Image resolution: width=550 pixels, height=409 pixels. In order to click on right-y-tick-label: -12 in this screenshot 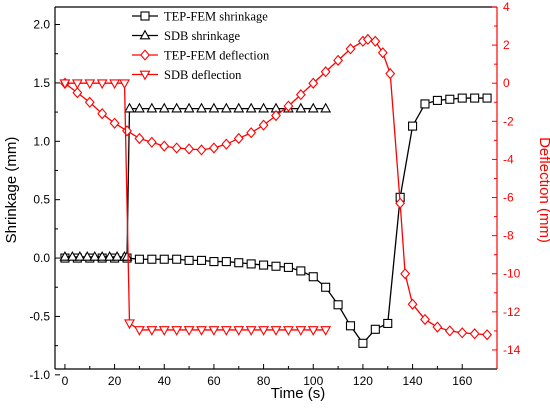, I will do `click(512, 312)`.